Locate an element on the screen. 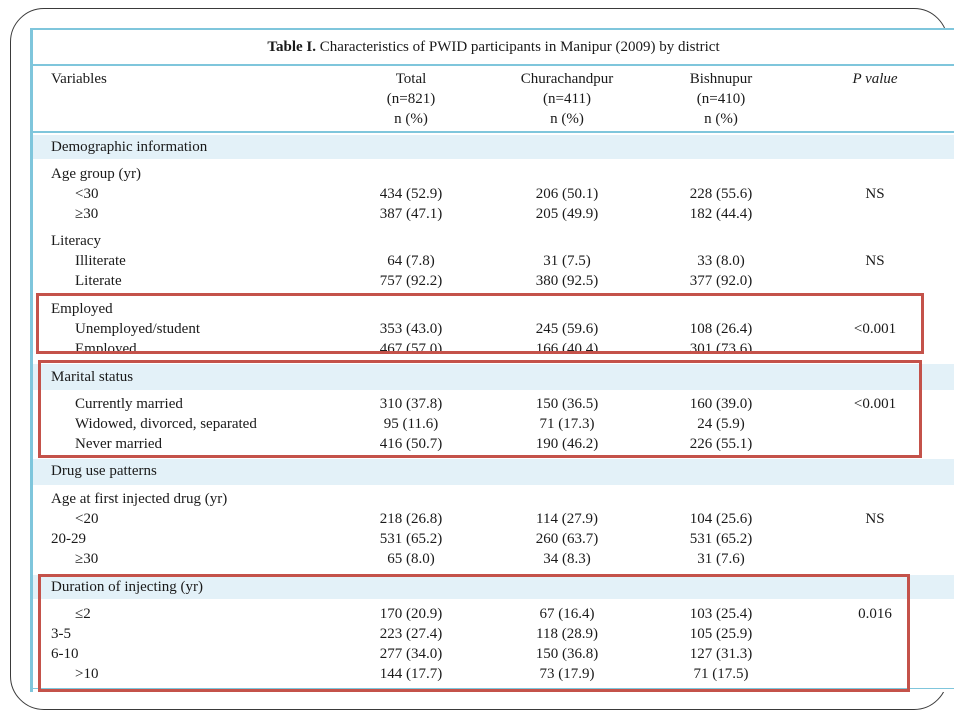 The width and height of the screenshot is (960, 720). group-label-marital: Marital status is located at coordinates (92, 377).